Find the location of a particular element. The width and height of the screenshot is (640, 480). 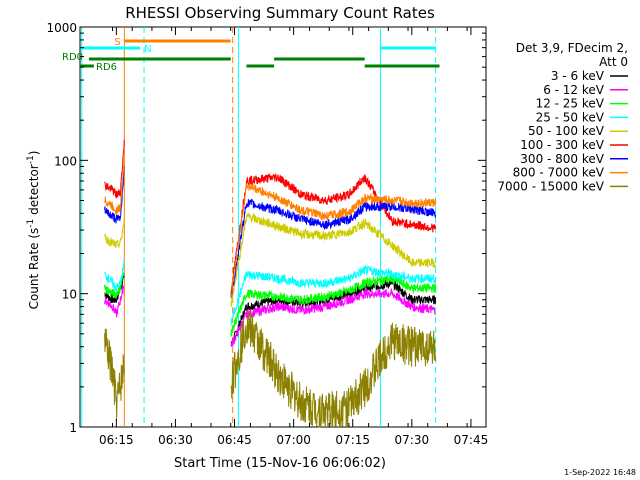

legend-header-line-2: Att 0 is located at coordinates (613, 62).